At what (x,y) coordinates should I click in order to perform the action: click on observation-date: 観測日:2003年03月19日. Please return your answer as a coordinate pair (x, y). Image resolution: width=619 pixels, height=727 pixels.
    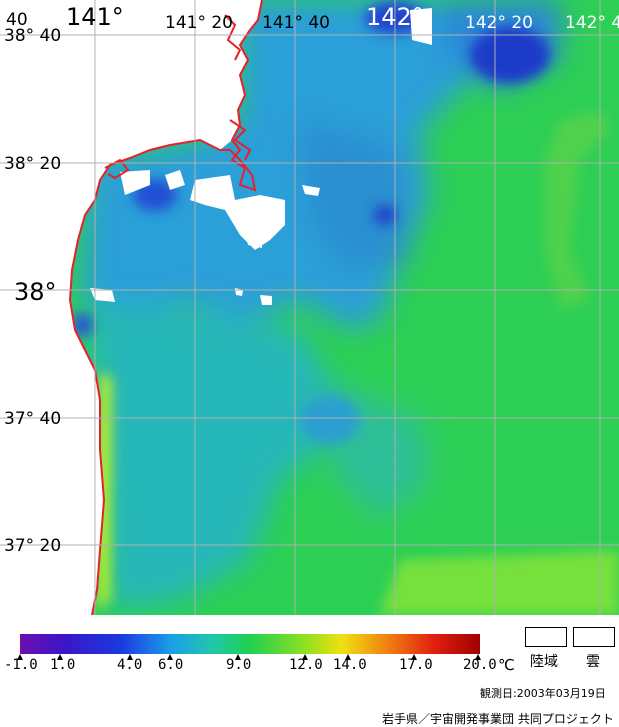
    Looking at the image, I should click on (543, 693).